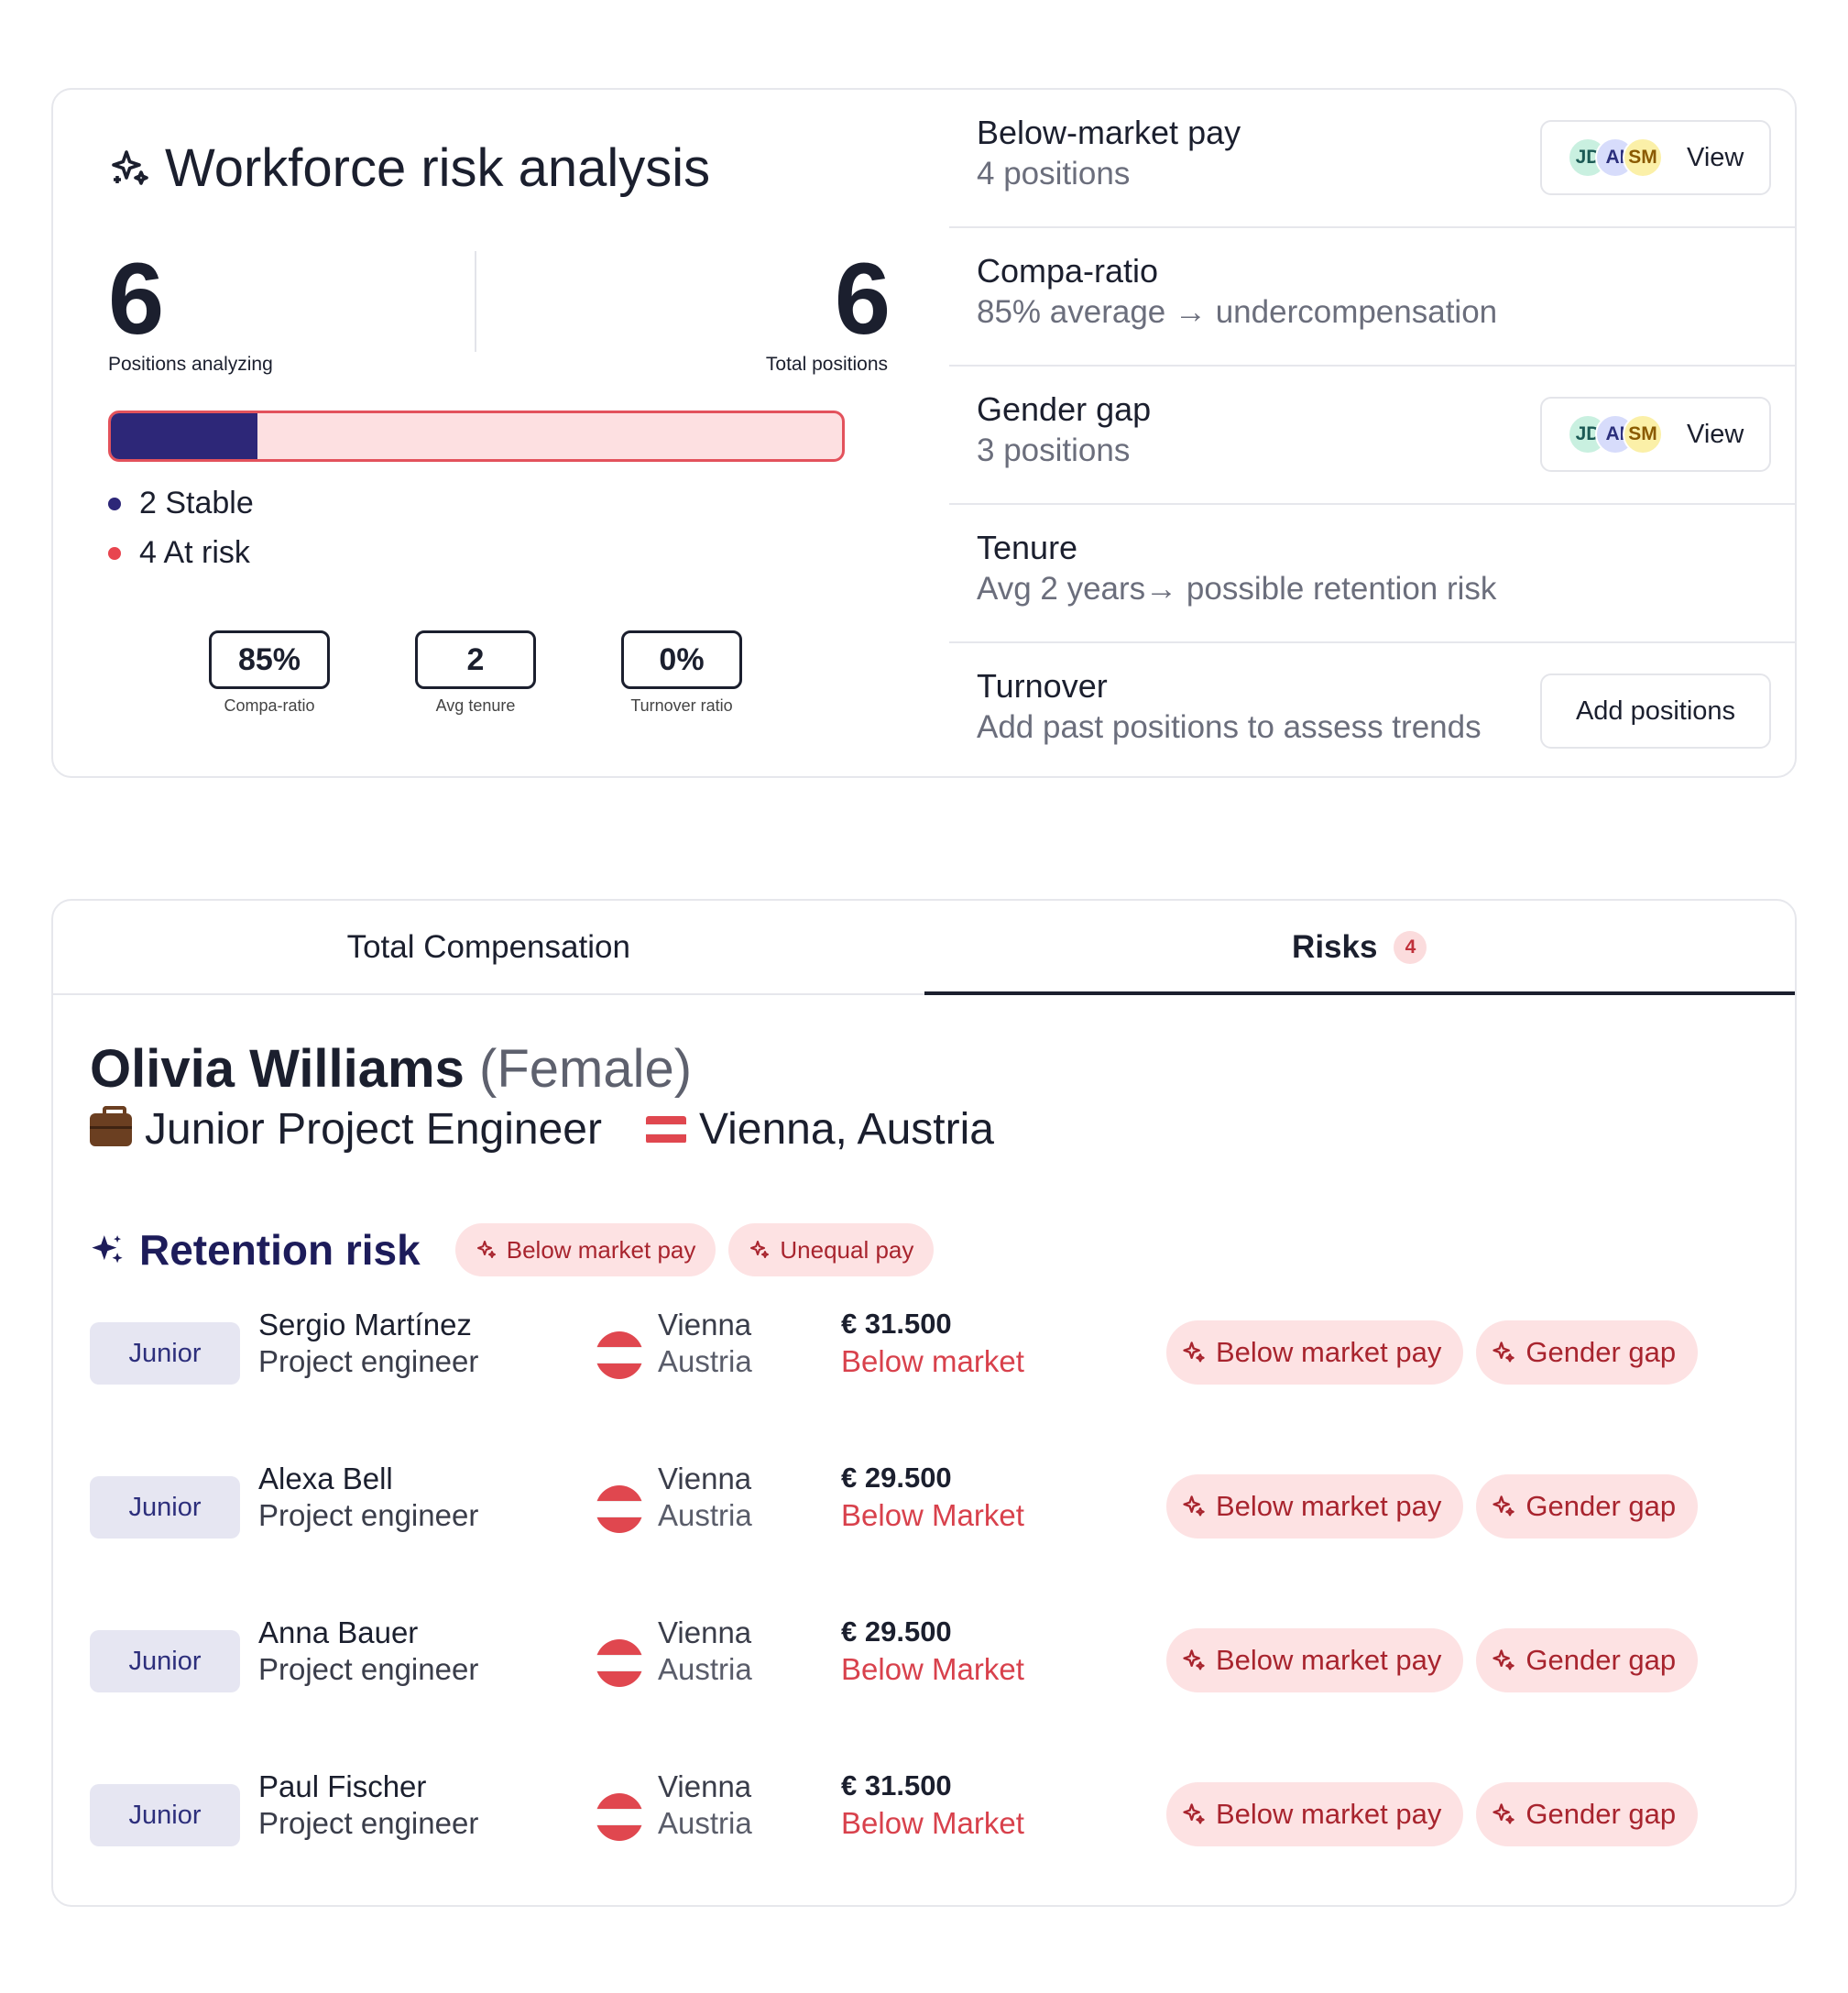 The image size is (1848, 1993). I want to click on retention-risk-title: Retention risk, so click(280, 1250).